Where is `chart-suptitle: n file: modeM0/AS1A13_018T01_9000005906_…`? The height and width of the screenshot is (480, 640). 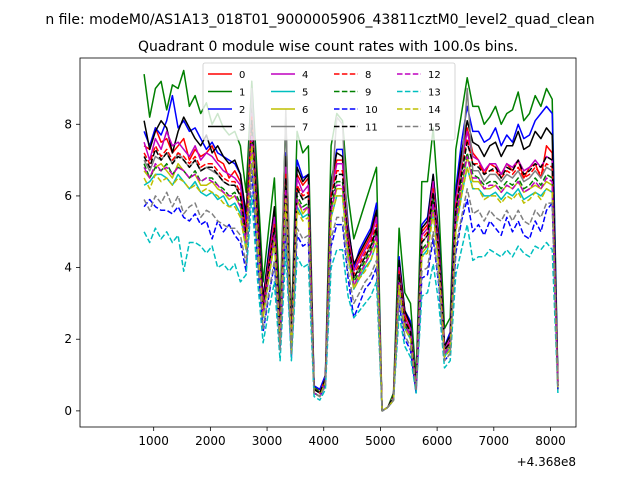 chart-suptitle: n file: modeM0/AS1A13_018T01_9000005906_… is located at coordinates (319, 20).